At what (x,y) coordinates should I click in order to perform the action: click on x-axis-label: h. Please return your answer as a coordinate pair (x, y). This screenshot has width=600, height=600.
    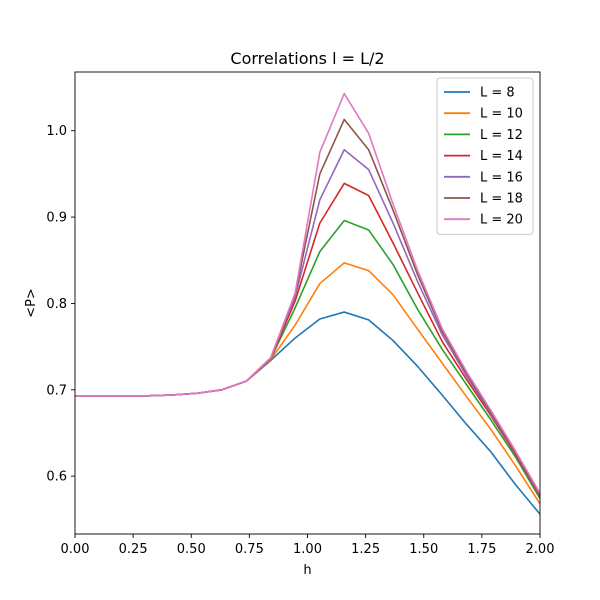
    Looking at the image, I should click on (307, 570).